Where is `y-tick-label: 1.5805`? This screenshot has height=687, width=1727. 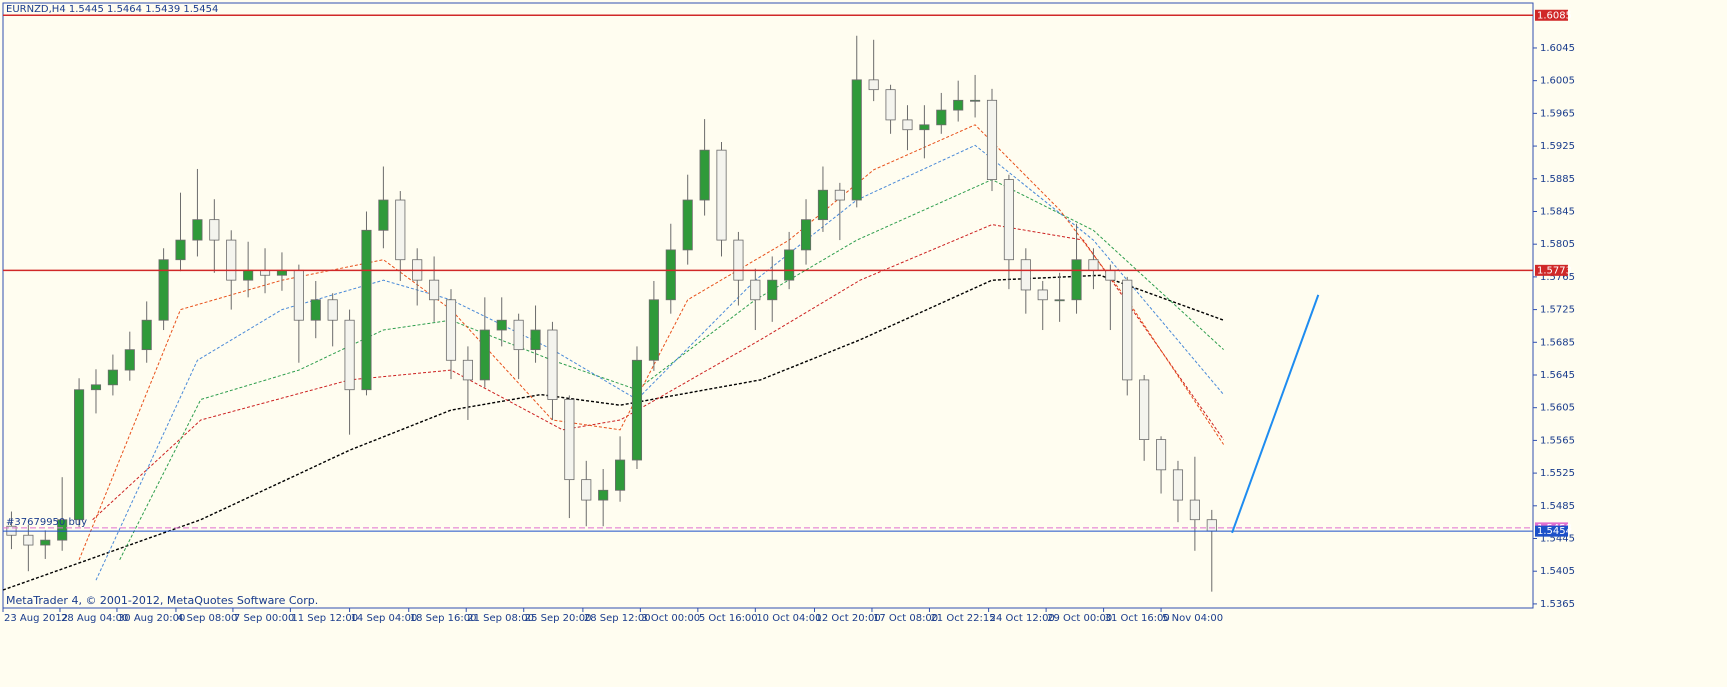
y-tick-label: 1.5805 is located at coordinates (1557, 244).